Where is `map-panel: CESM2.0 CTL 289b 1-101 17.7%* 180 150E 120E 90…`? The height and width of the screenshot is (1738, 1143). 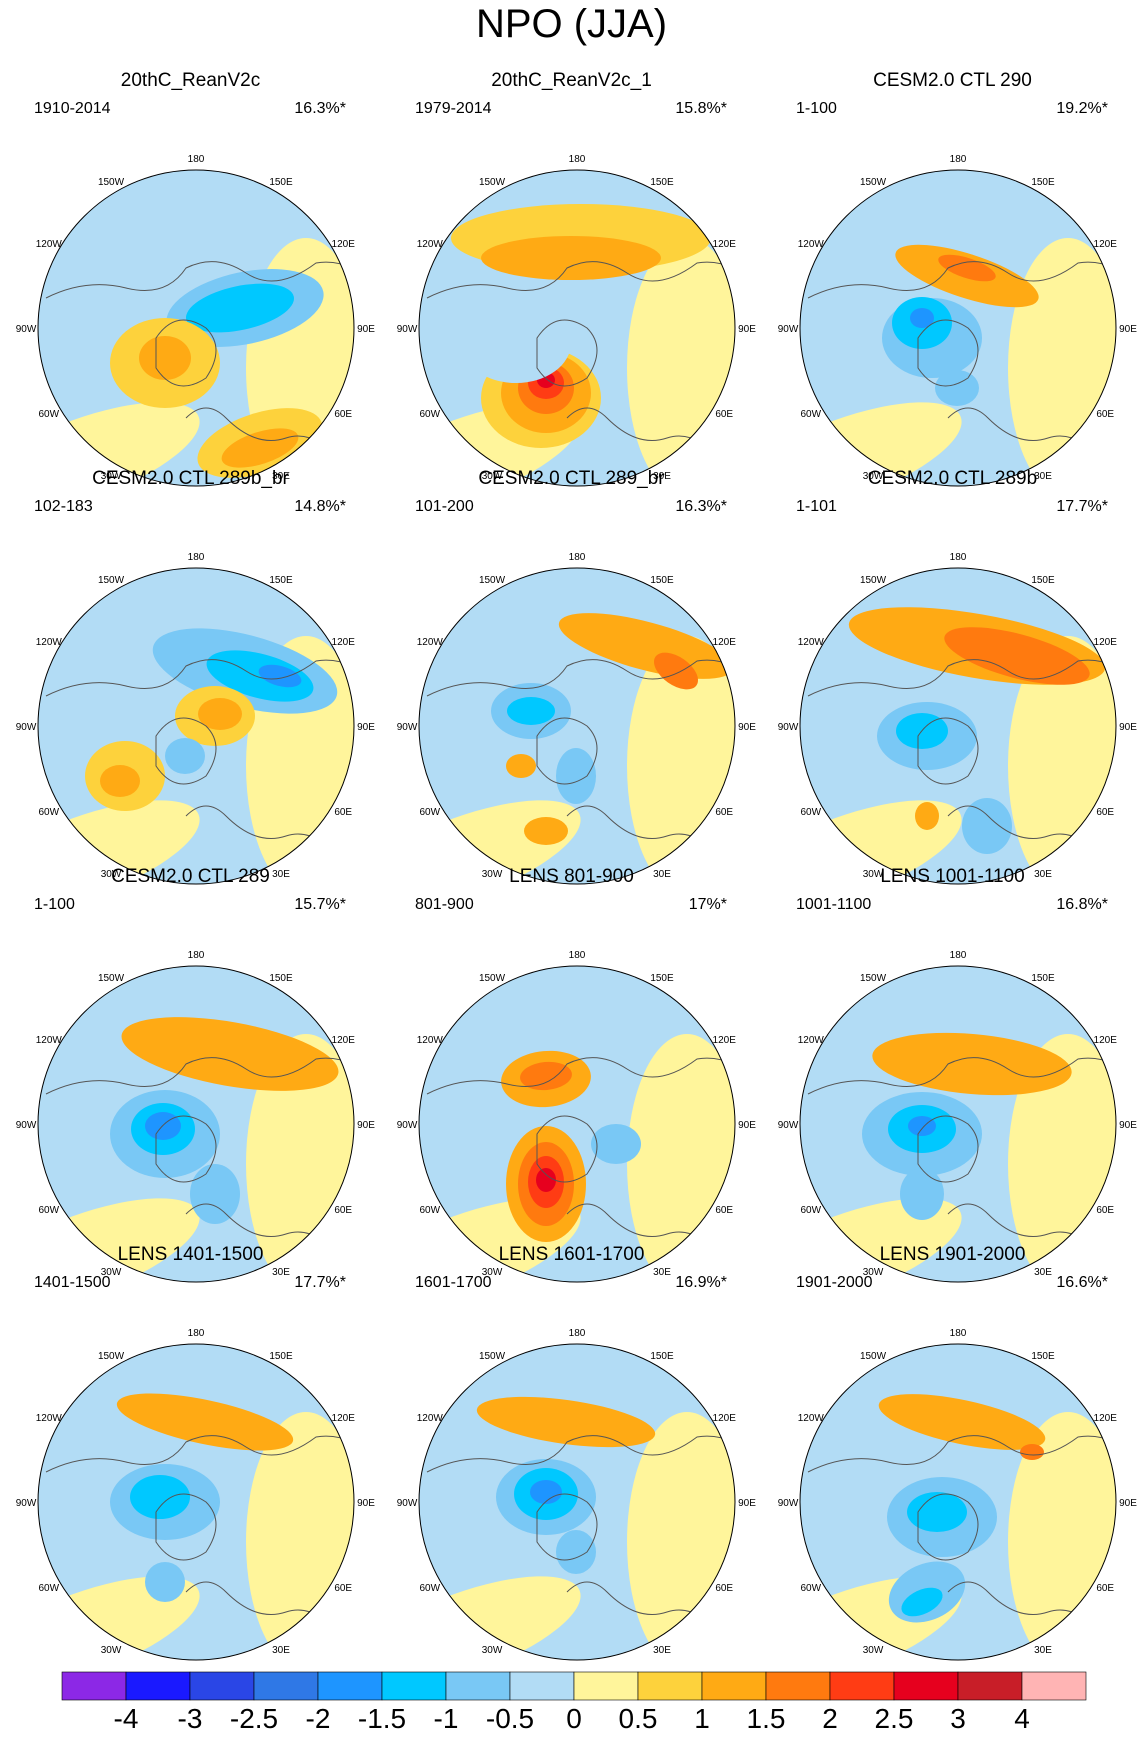
map-panel: CESM2.0 CTL 289b 1-101 17.7%* 180 150E 120E 90… is located at coordinates (952, 676).